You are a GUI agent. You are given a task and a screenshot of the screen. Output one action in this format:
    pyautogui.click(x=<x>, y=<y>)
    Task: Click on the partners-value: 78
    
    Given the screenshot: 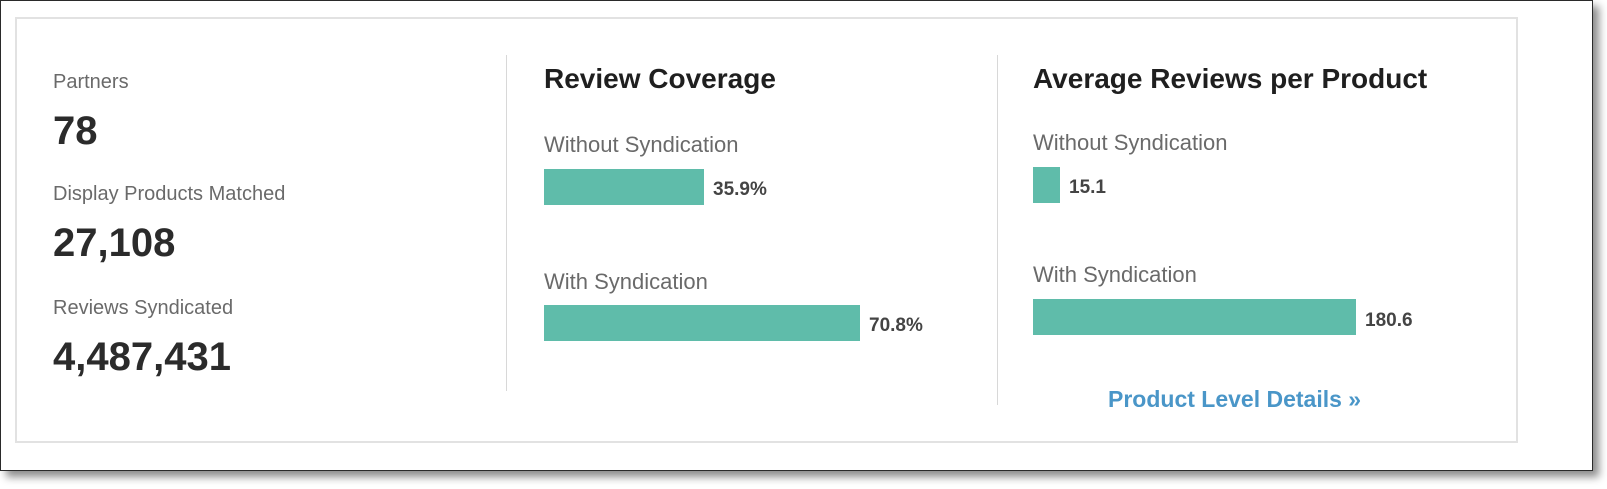 What is the action you would take?
    pyautogui.click(x=75, y=131)
    